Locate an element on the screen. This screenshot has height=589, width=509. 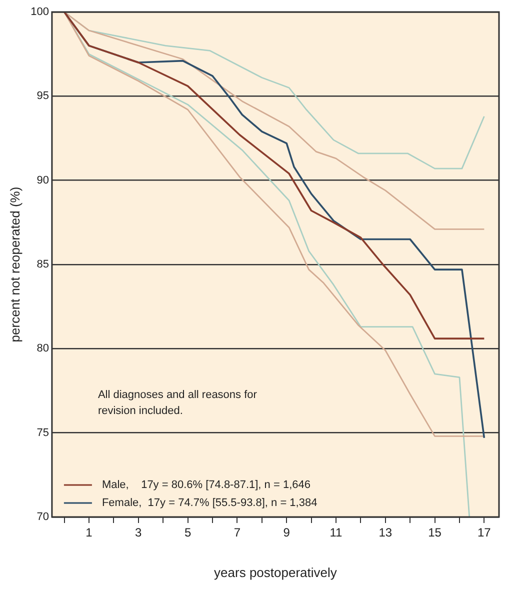
y-tick-label: 100 is located at coordinates (39, 12).